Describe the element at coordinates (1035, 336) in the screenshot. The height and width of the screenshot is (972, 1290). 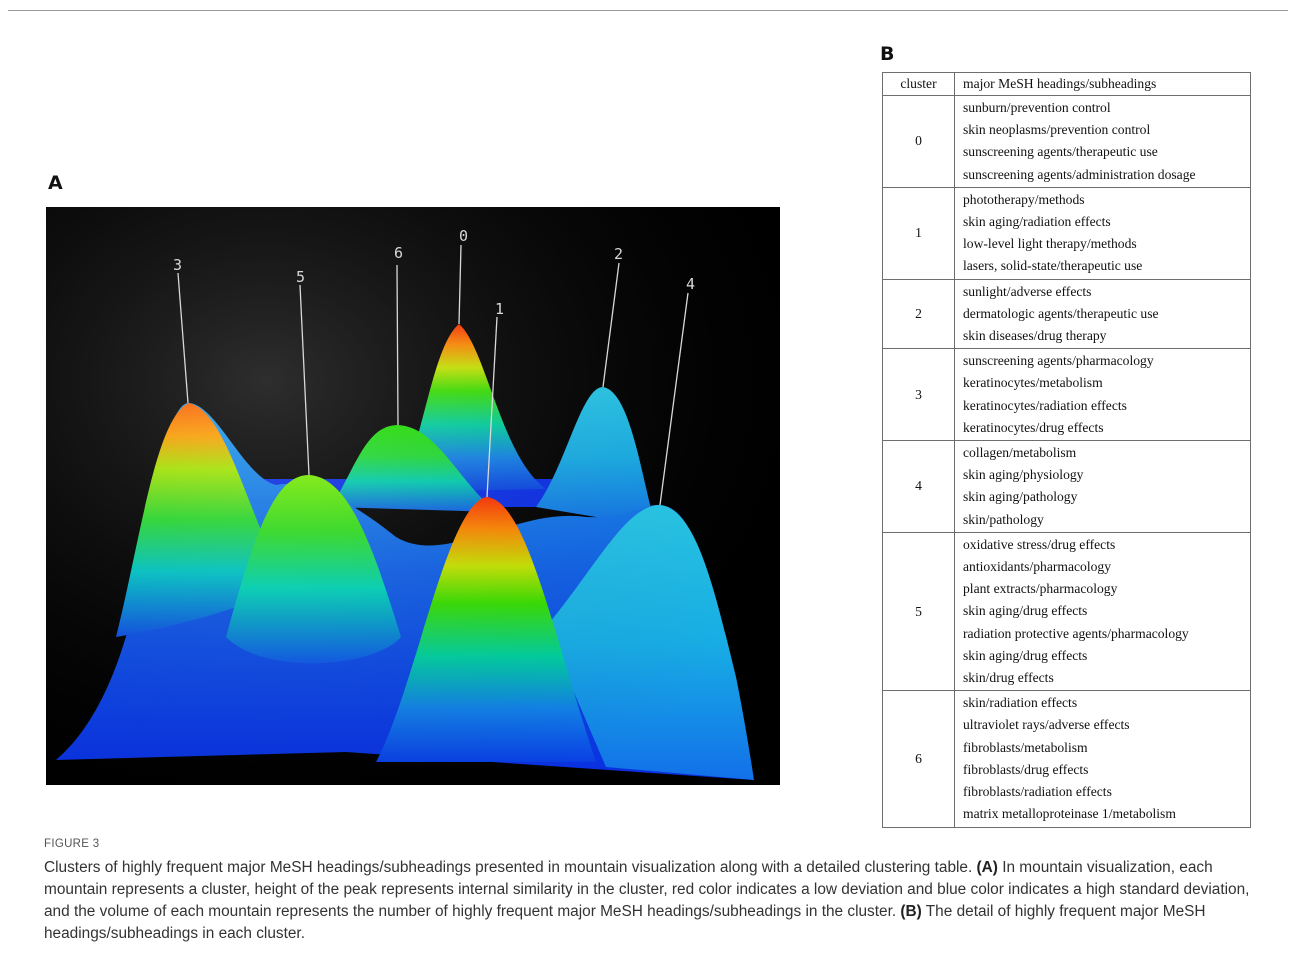
I see `heading-item: skin diseases/drug therapy` at that location.